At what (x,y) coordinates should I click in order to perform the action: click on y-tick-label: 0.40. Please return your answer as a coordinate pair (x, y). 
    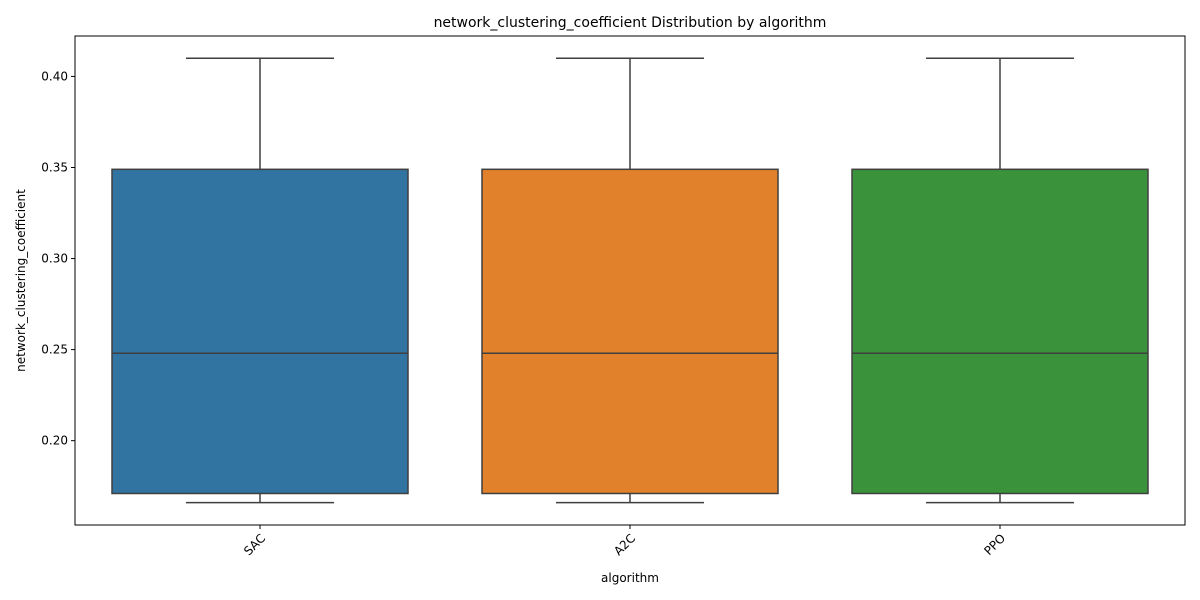
    Looking at the image, I should click on (54, 76).